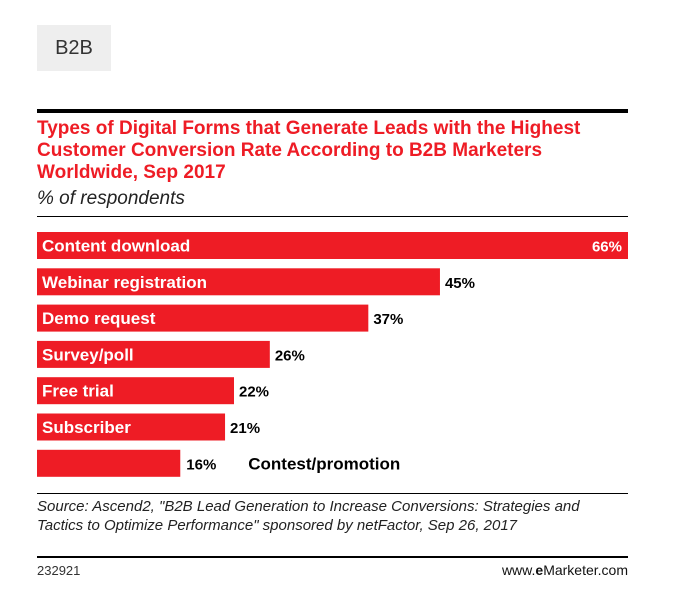  Describe the element at coordinates (460, 283) in the screenshot. I see `value-label-1: 45%` at that location.